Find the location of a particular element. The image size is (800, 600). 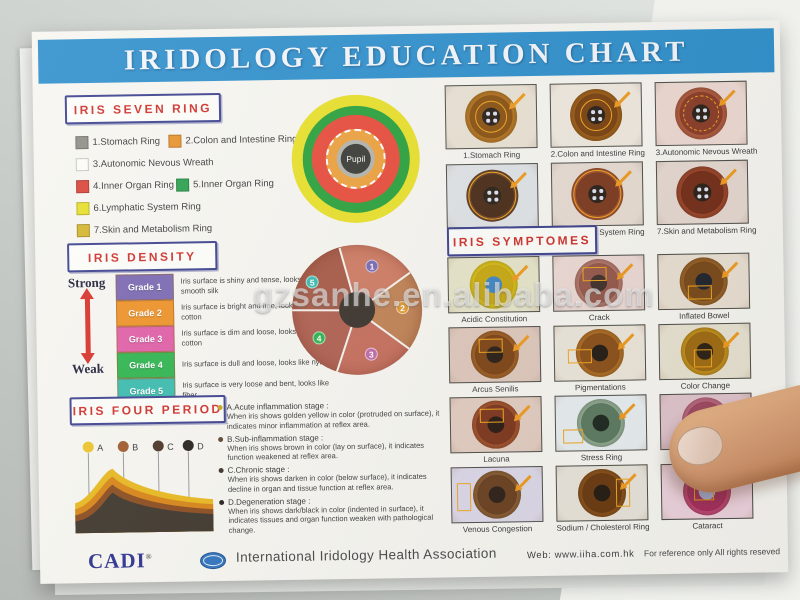

page-title: IRIDOLOGY EDUCATION CHART is located at coordinates (406, 55).